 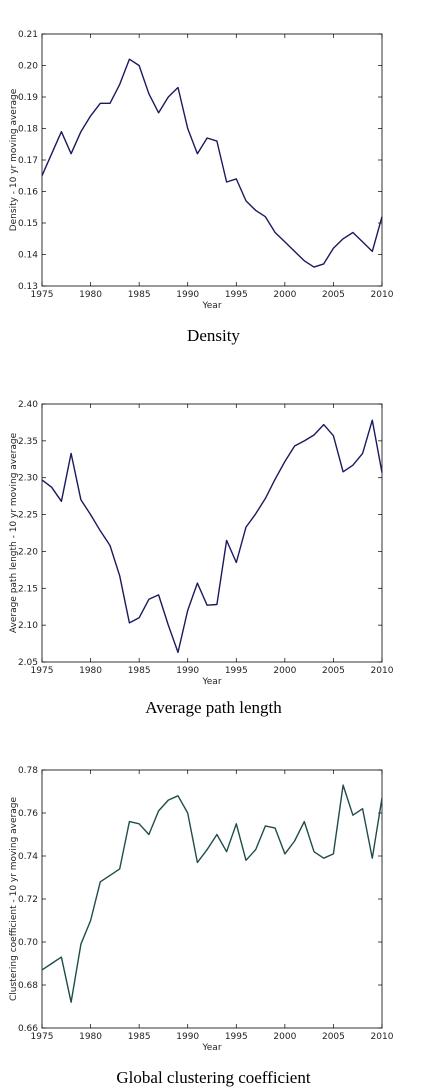 I want to click on y-tick-label: 0.13, so click(x=28, y=287).